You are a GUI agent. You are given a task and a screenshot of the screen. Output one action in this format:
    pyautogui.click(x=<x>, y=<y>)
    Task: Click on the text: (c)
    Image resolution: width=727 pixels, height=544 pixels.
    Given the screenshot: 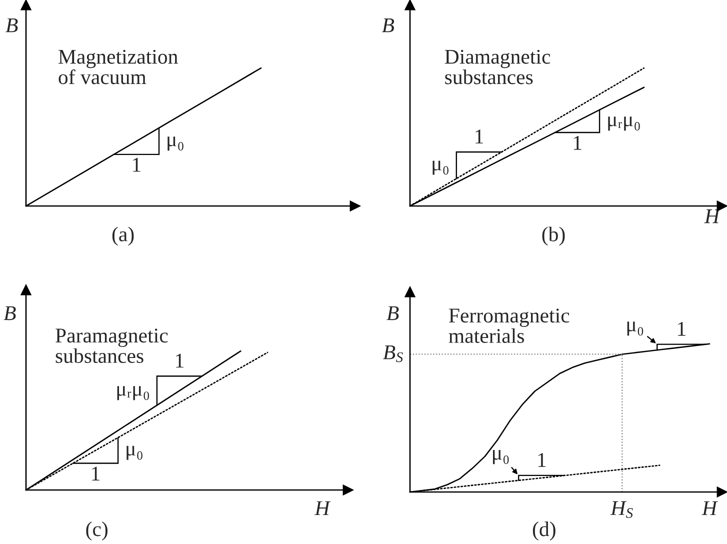 What is the action you would take?
    pyautogui.click(x=97, y=531)
    